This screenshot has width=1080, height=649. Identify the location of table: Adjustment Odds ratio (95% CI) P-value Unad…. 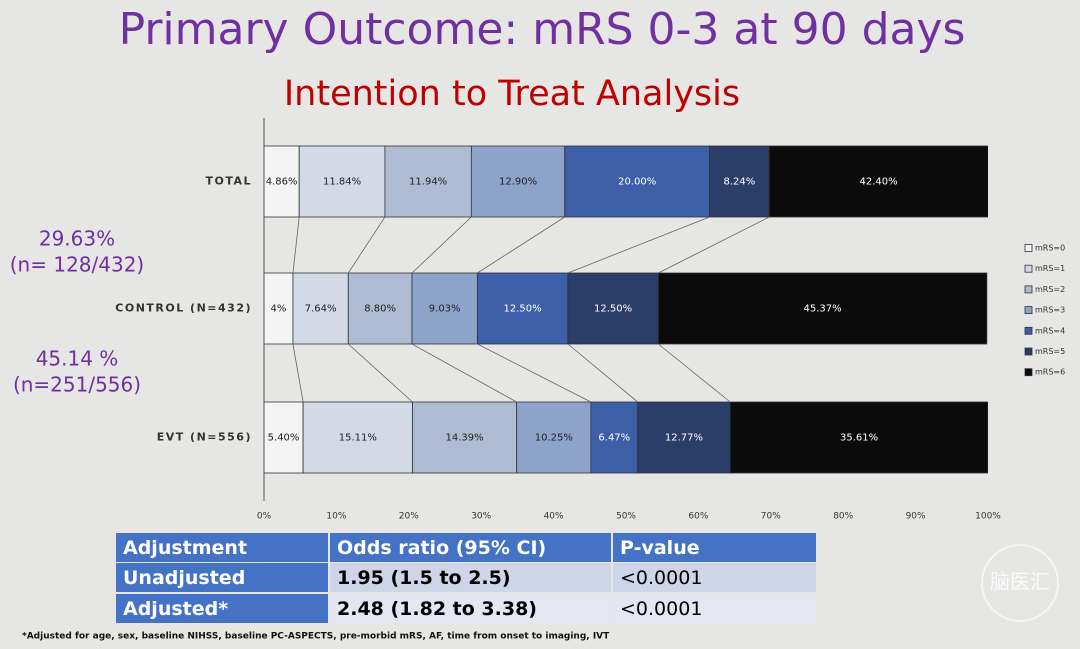
(466, 578).